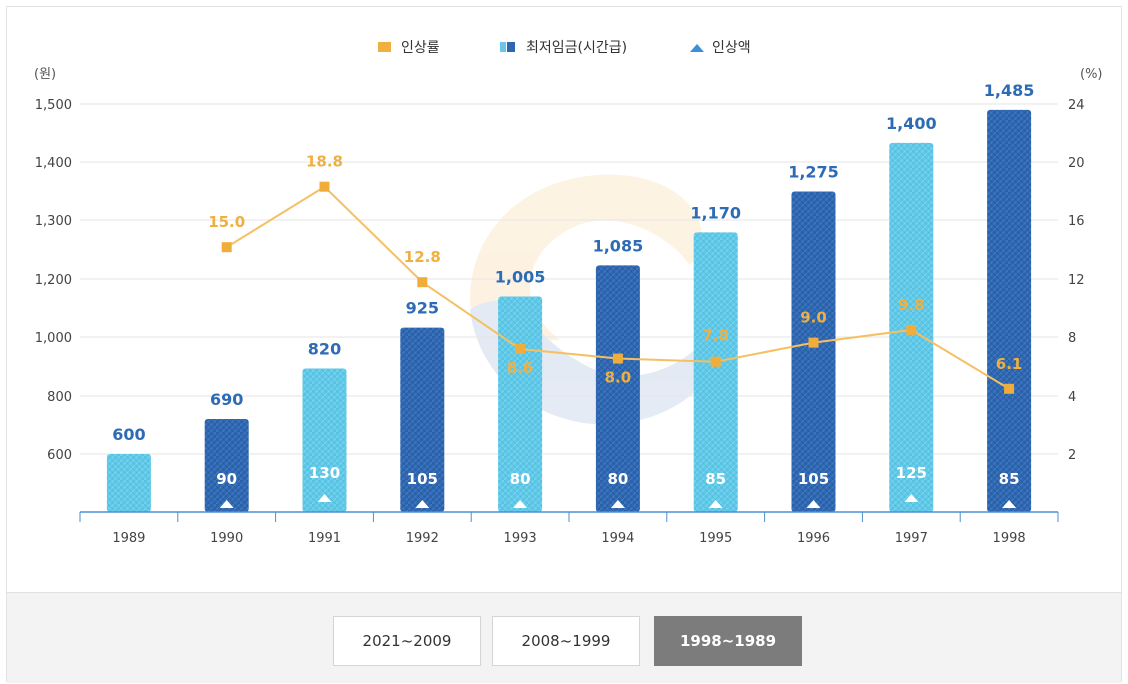 The height and width of the screenshot is (684, 1128). I want to click on rate-point-1992, so click(422, 282).